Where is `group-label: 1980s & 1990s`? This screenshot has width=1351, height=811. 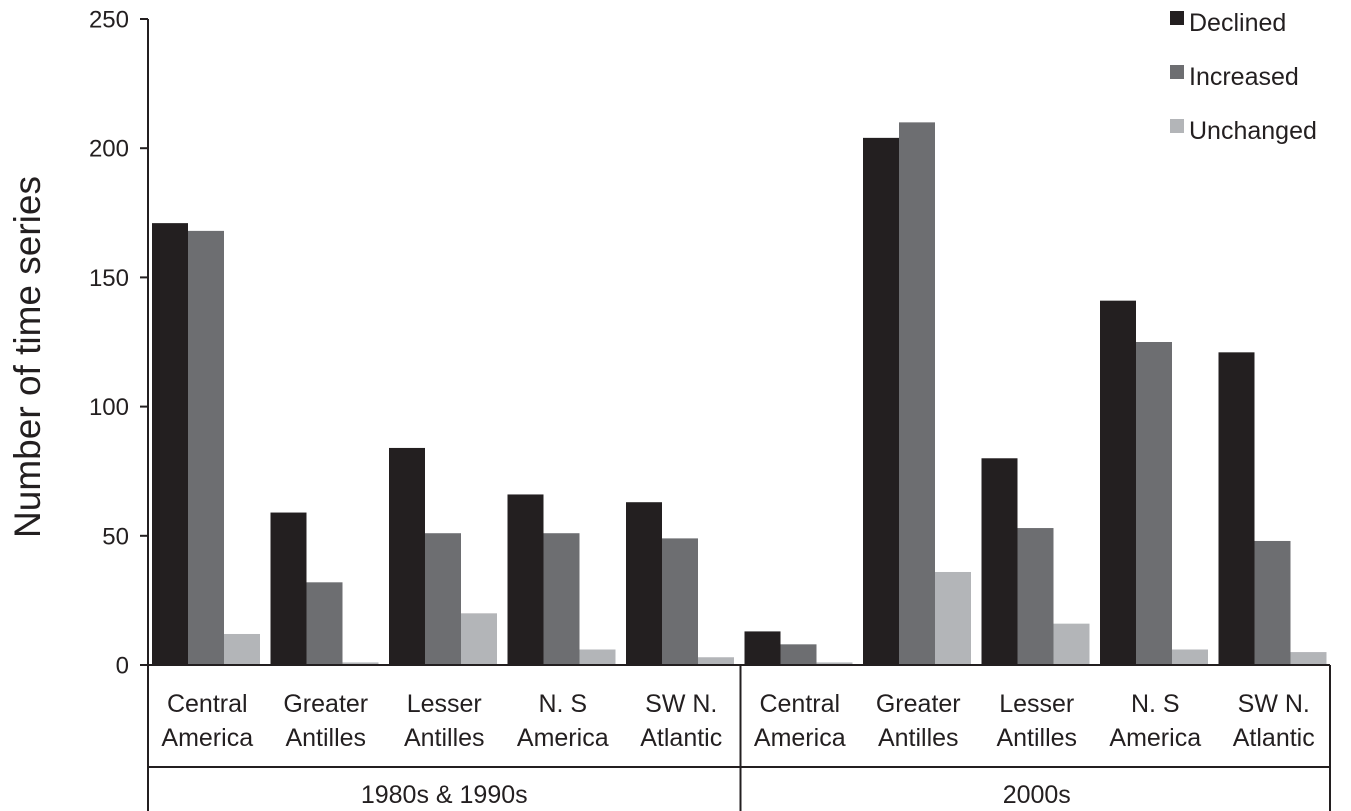 group-label: 1980s & 1990s is located at coordinates (444, 795).